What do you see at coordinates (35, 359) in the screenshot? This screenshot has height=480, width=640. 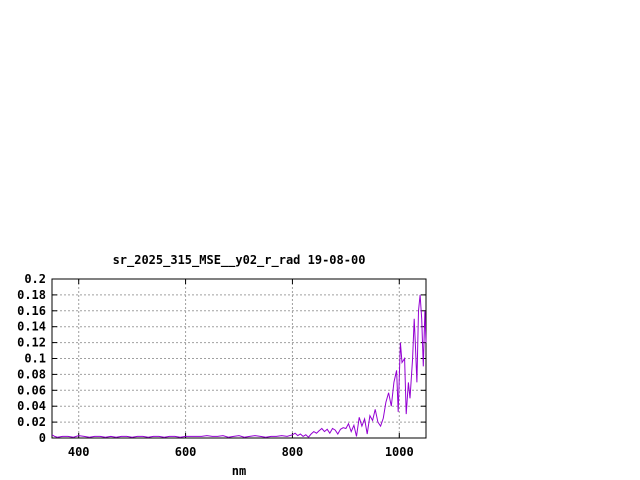 I see `y-tick-label: 0.1` at bounding box center [35, 359].